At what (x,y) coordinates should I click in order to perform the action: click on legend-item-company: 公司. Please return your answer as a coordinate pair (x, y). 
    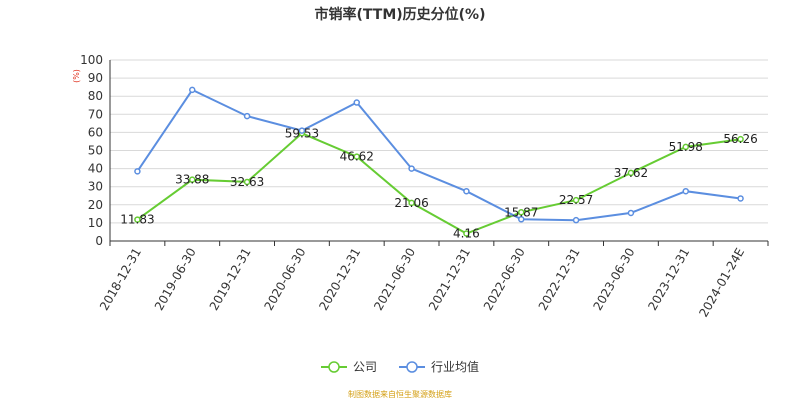
    Looking at the image, I should click on (348, 366).